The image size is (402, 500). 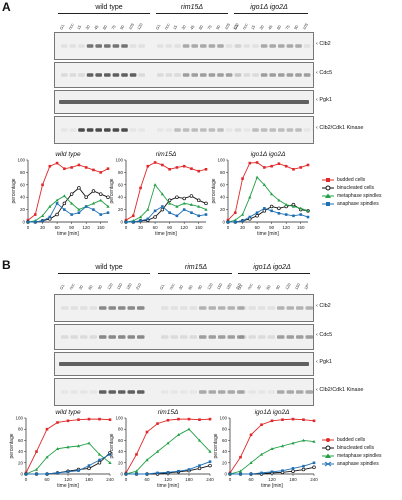 I want to click on lane-label: 60, so click(x=190, y=286).